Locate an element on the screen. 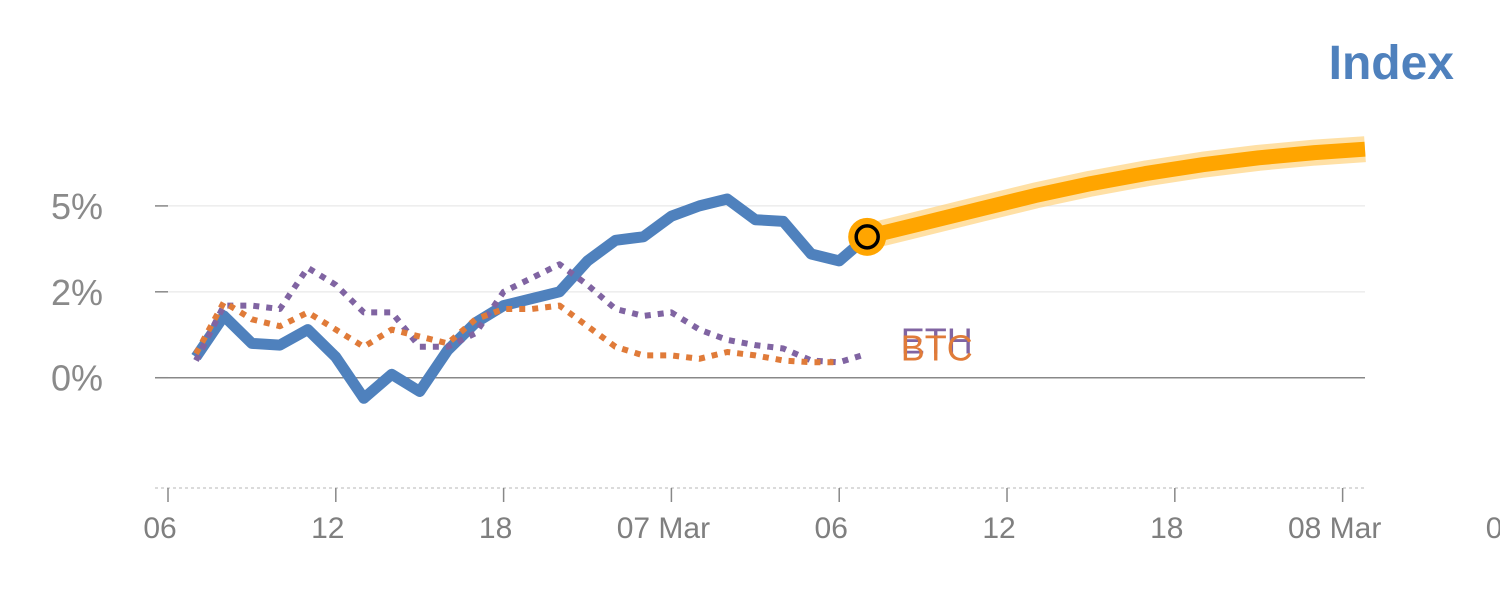  y-axis: 0% 2% 5% is located at coordinates (109, 292).